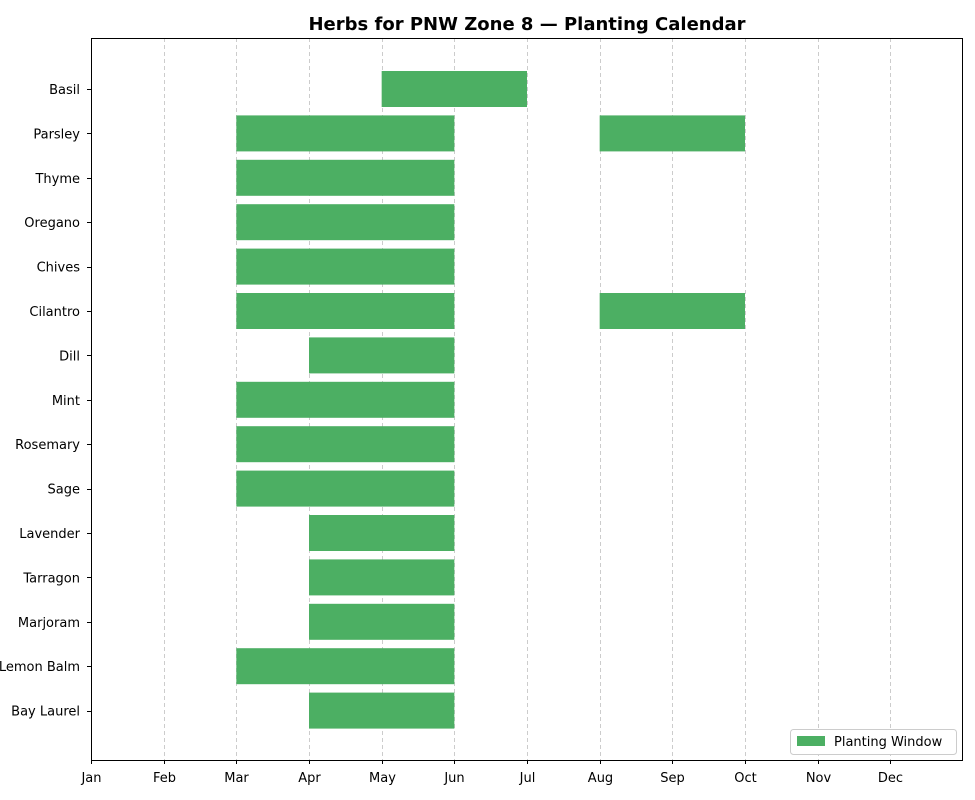 The height and width of the screenshot is (800, 975). What do you see at coordinates (47, 445) in the screenshot?
I see `y-tick-label-rosemary: Rosemary` at bounding box center [47, 445].